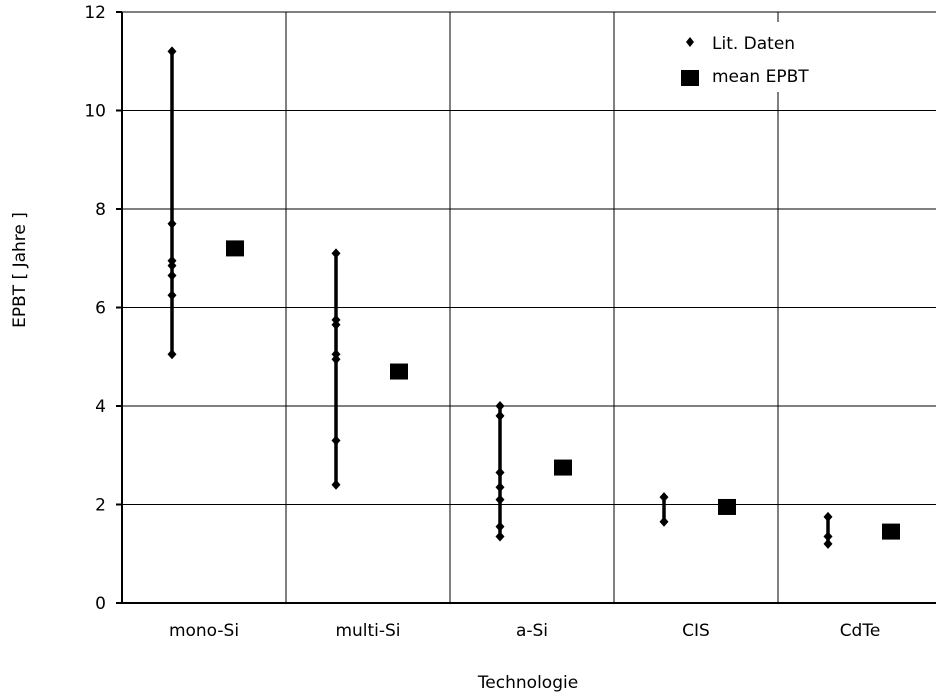  I want to click on y-tick-labels: 0 2 4 6 8 10 12, so click(95, 308).